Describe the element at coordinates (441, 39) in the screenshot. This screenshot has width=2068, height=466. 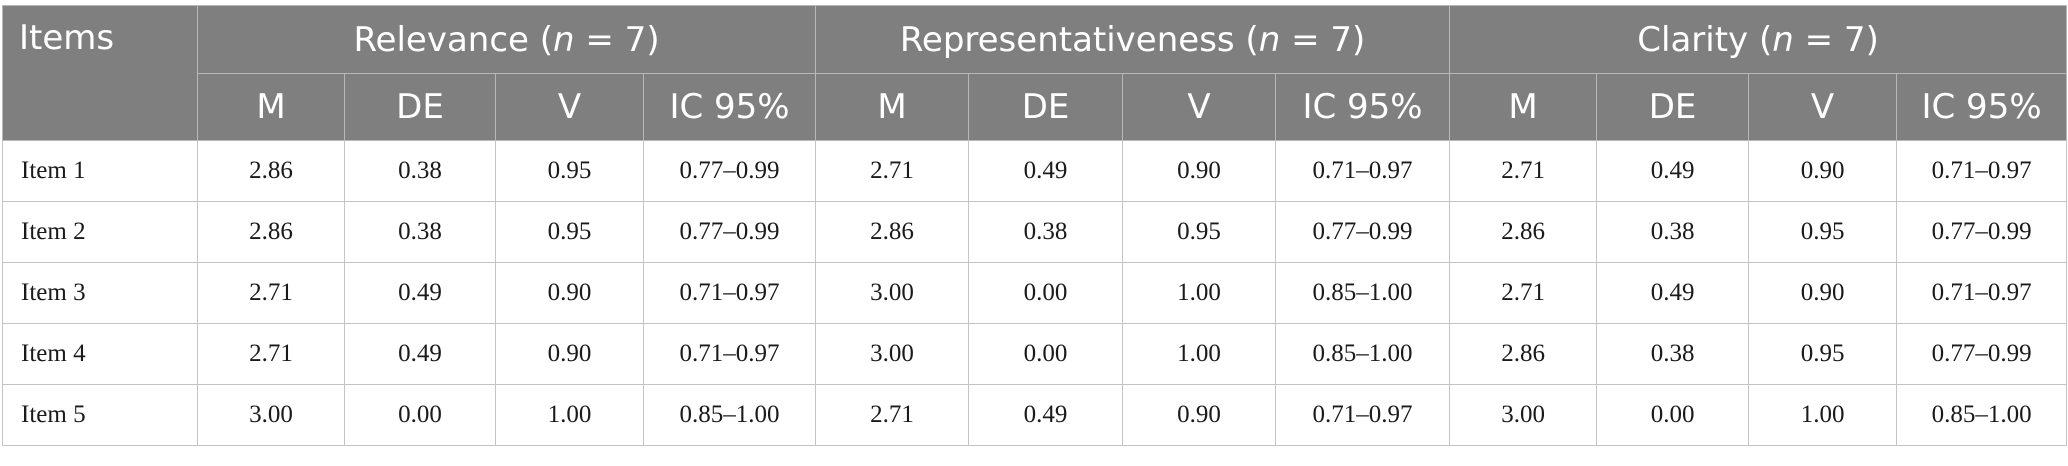
I see `group-label: Relevance` at that location.